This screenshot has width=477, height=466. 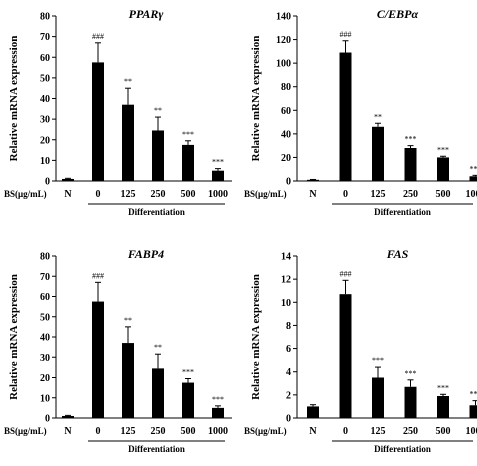 What do you see at coordinates (283, 40) in the screenshot?
I see `y-tick-label: 120` at bounding box center [283, 40].